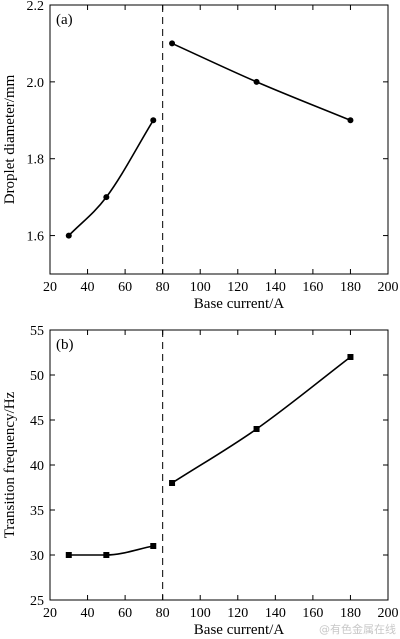 The height and width of the screenshot is (639, 400). Describe the element at coordinates (357, 629) in the screenshot. I see `watermark-text: @有色金属在线` at that location.